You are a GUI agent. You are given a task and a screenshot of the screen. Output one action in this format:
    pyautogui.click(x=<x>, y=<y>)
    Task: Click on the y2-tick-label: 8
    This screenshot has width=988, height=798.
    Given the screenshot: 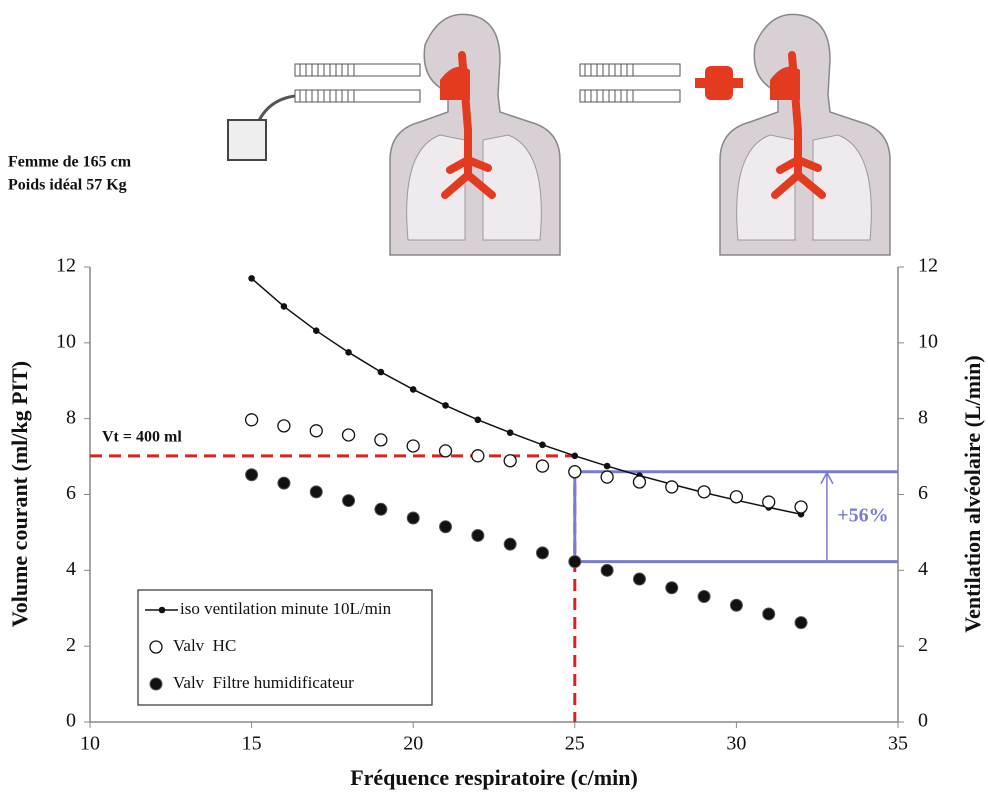 What is the action you would take?
    pyautogui.click(x=923, y=417)
    